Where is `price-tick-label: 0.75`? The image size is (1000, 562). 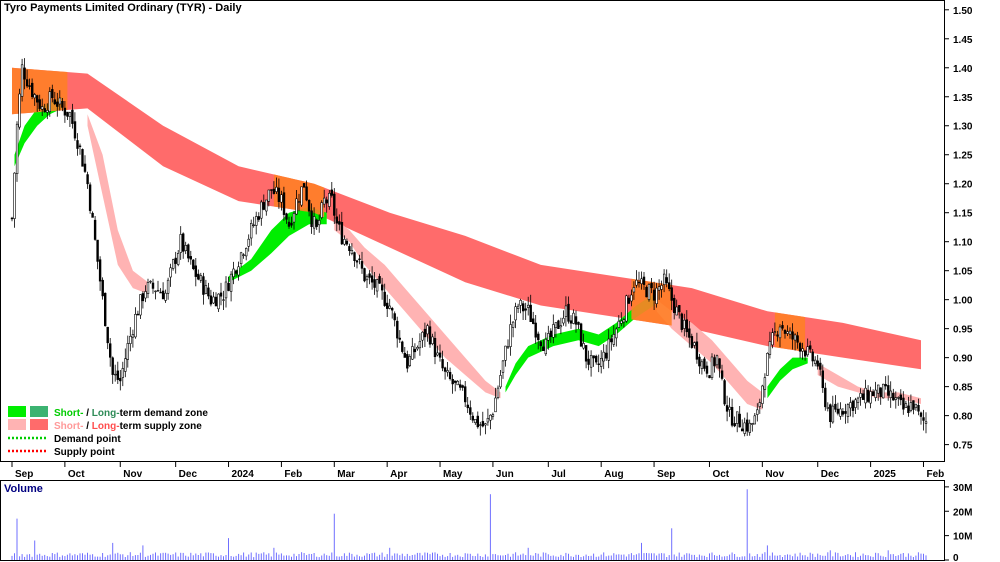
price-tick-label: 0.75 is located at coordinates (963, 446).